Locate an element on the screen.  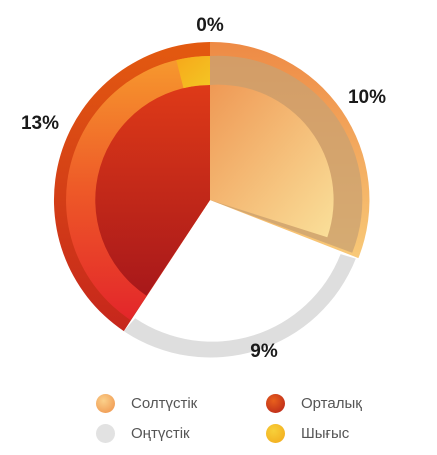
legend-label-central: Орталық is located at coordinates (331, 403).